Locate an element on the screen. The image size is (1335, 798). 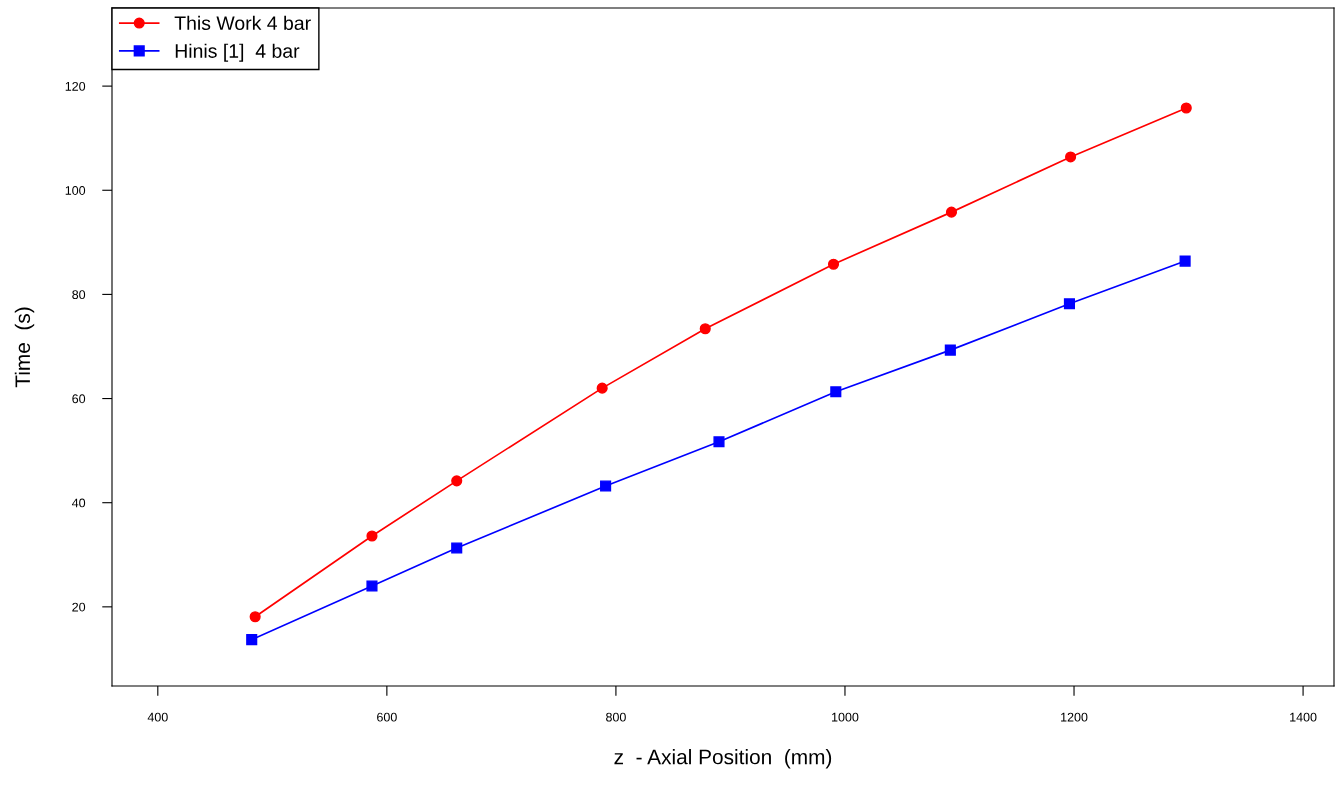
y-tick-label: 80 is located at coordinates (79, 295).